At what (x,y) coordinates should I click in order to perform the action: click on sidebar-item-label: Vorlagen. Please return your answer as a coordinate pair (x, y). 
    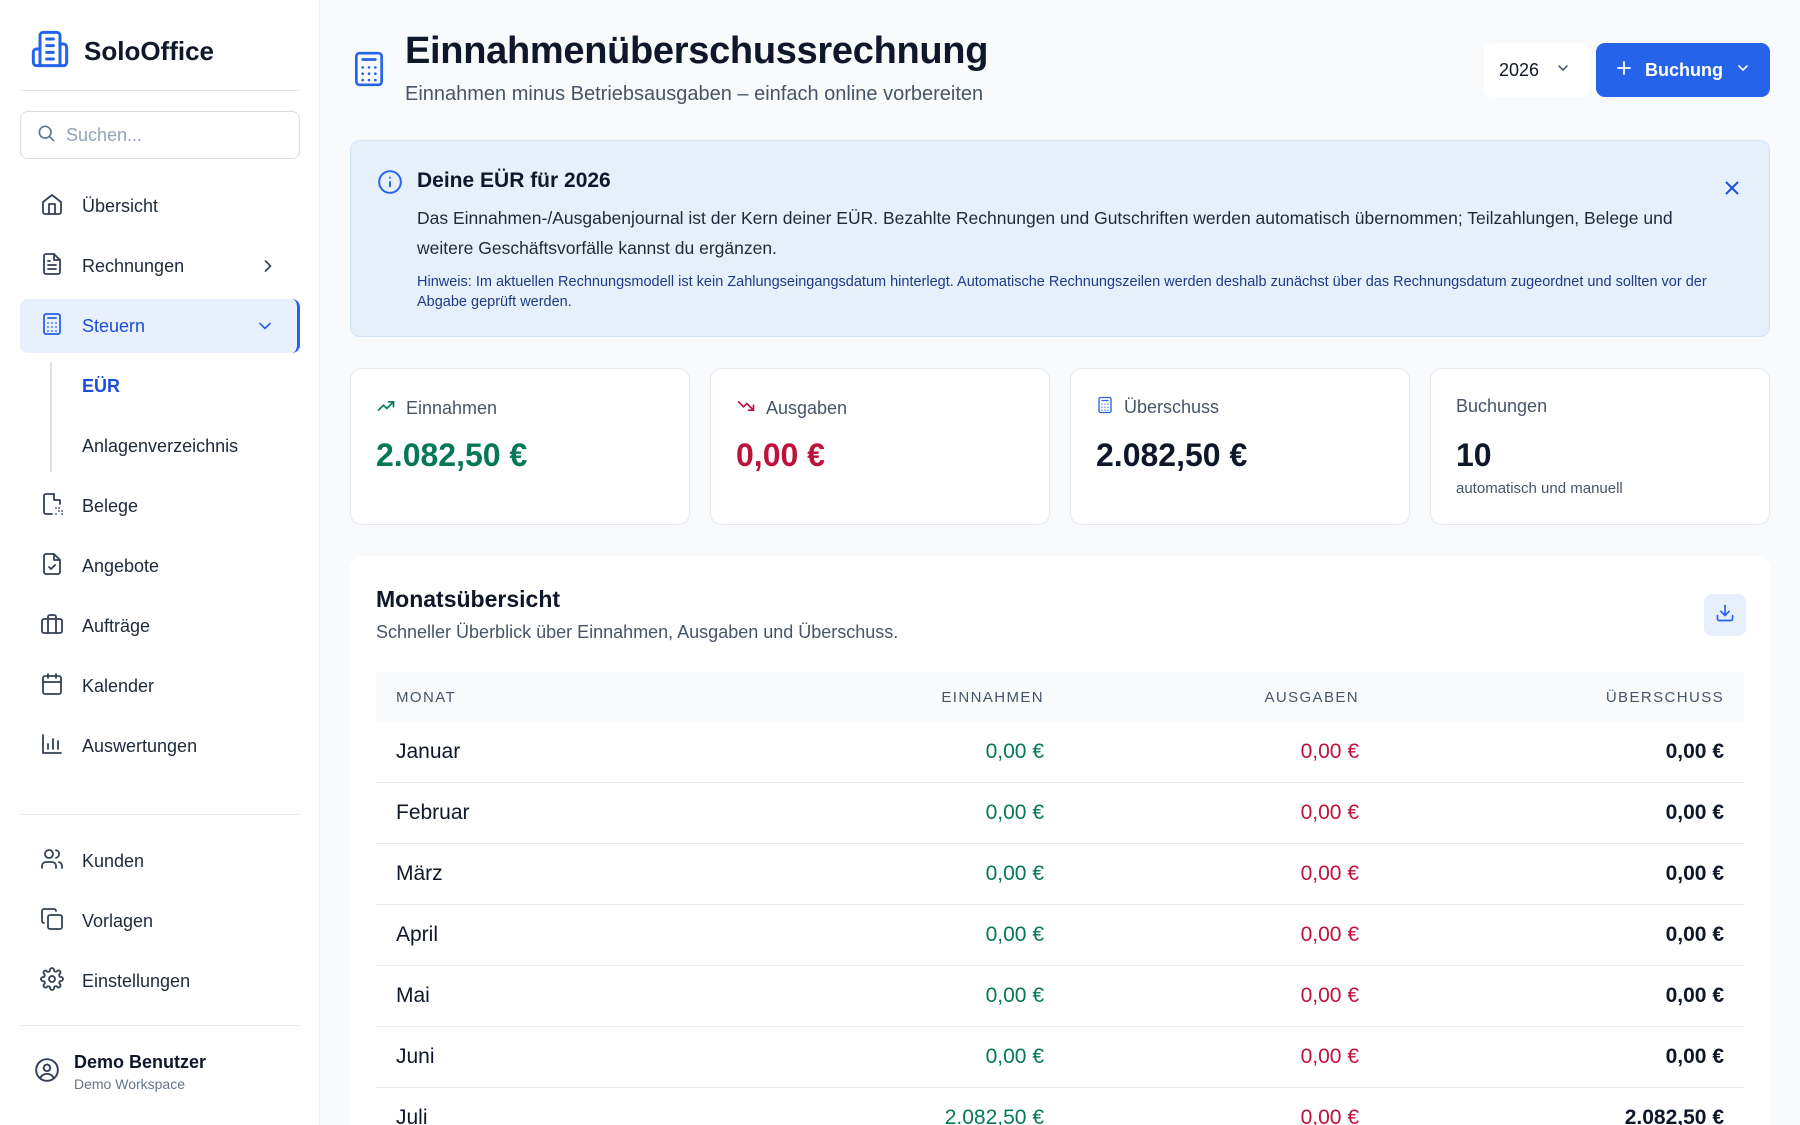
    Looking at the image, I should click on (118, 920).